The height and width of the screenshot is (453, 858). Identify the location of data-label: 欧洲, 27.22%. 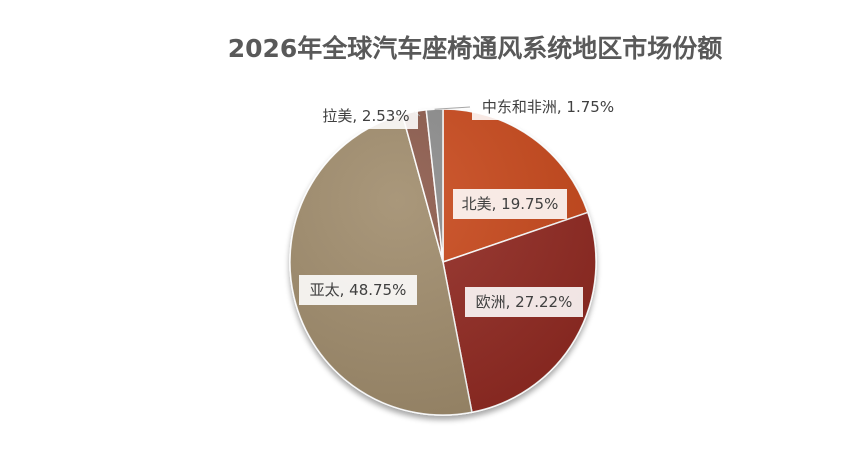
(524, 302).